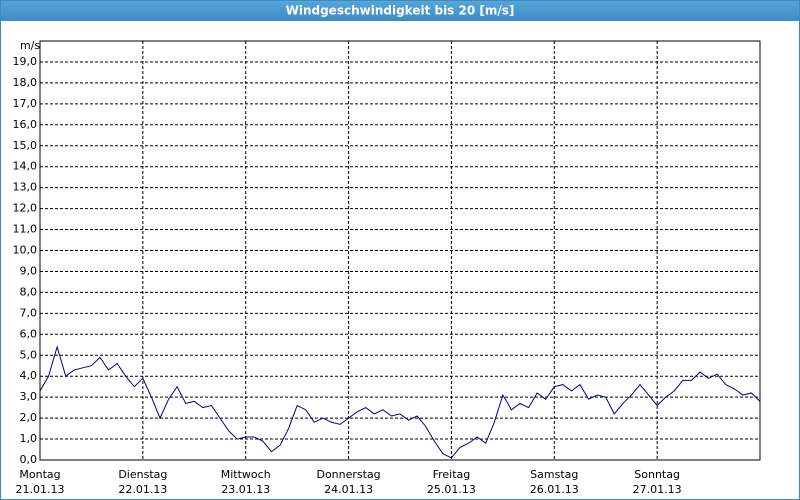  What do you see at coordinates (554, 474) in the screenshot?
I see `x-tick-label: Samstag` at bounding box center [554, 474].